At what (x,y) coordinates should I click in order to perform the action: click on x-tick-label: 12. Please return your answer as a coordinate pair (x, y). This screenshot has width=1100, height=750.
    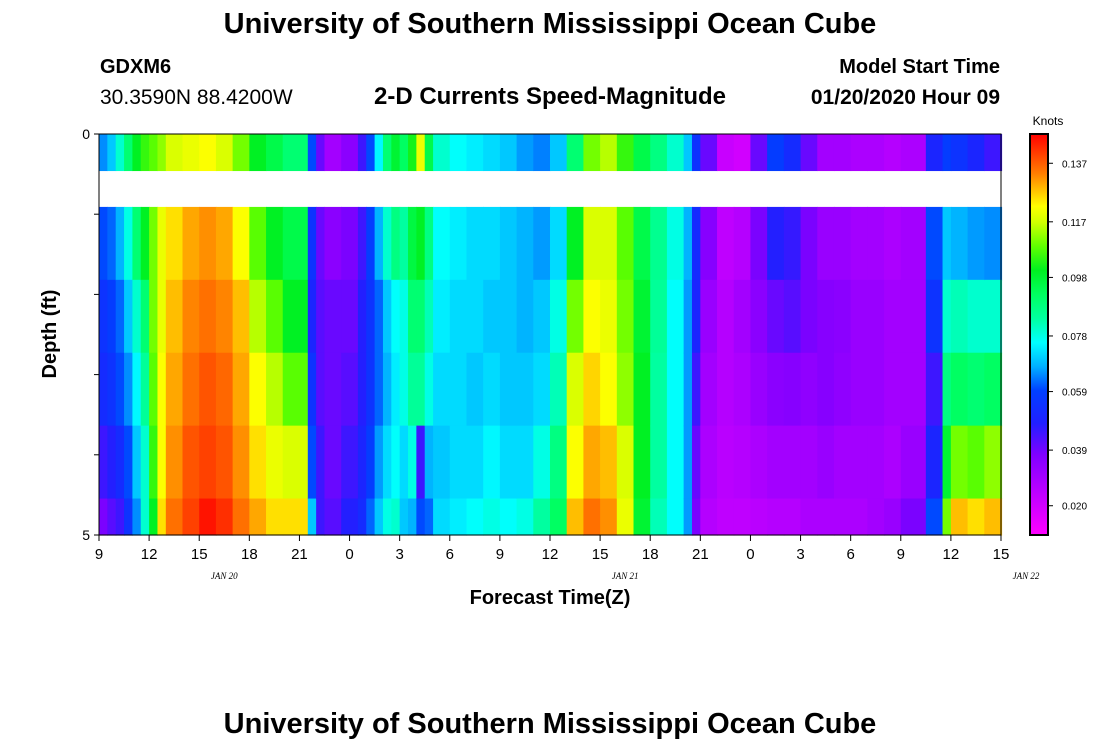
    Looking at the image, I should click on (149, 554).